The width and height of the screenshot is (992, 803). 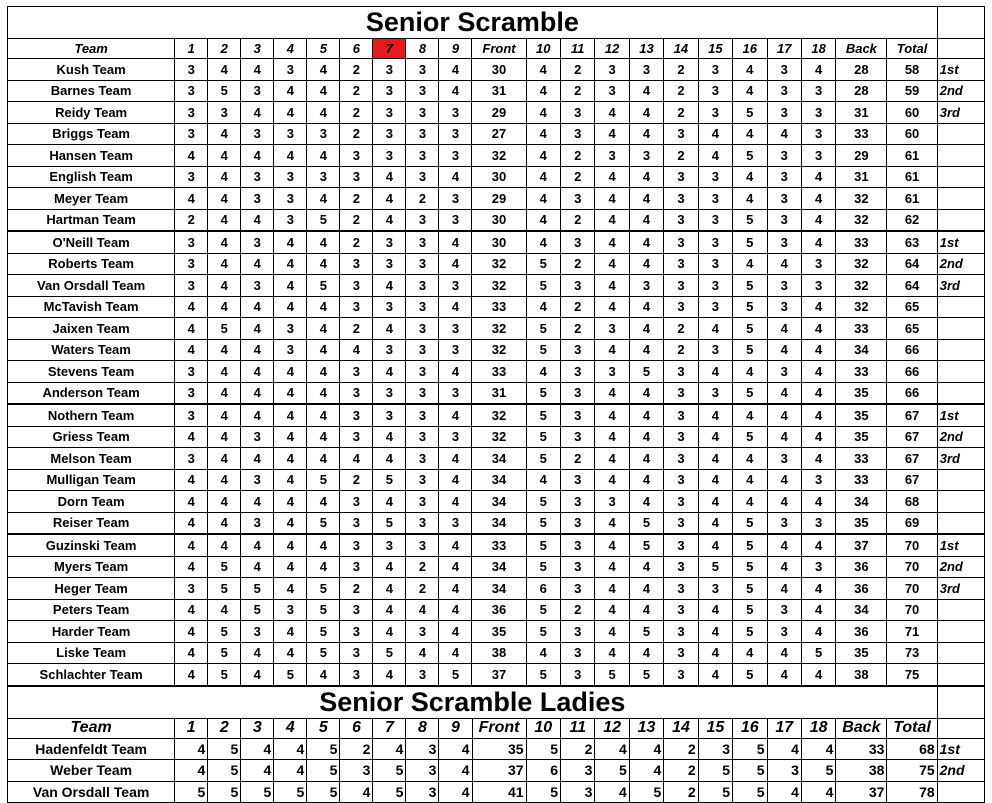 I want to click on team-row: Anderson Team 3 4 4 4 4 3 3 3 3 31 5 3 4 4 3 3 5 4 4 35 66, so click(x=496, y=393).